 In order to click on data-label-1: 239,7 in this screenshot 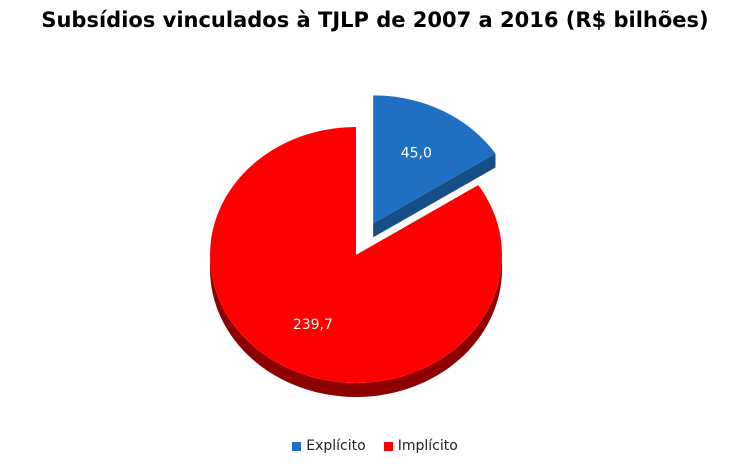, I will do `click(313, 325)`.